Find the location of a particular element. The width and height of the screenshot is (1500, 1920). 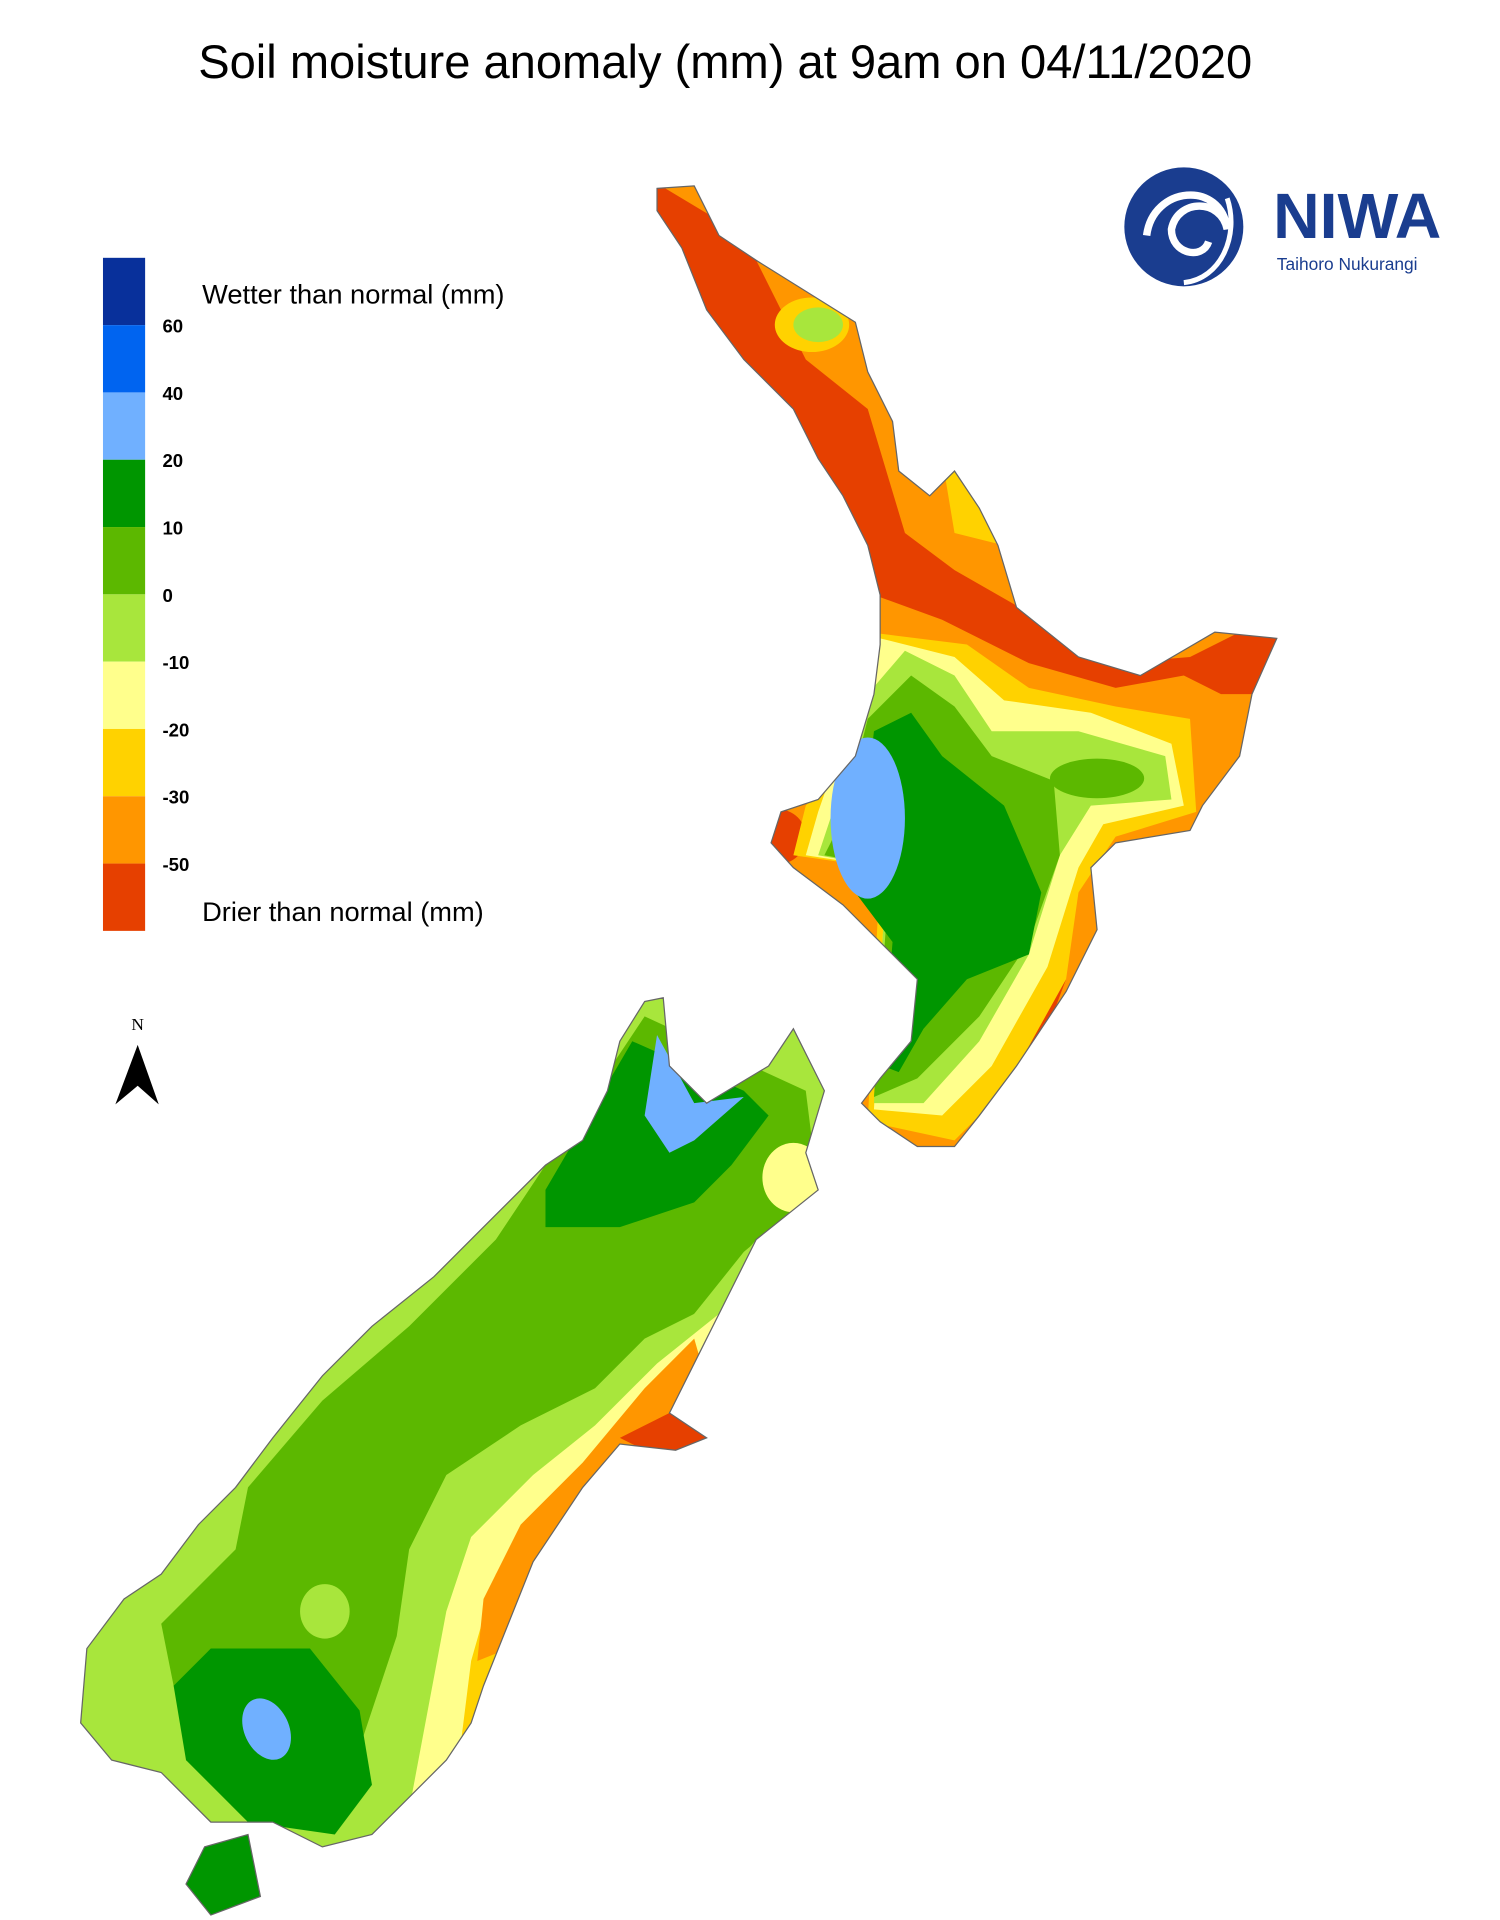

legend-label: -10 is located at coordinates (175, 662).